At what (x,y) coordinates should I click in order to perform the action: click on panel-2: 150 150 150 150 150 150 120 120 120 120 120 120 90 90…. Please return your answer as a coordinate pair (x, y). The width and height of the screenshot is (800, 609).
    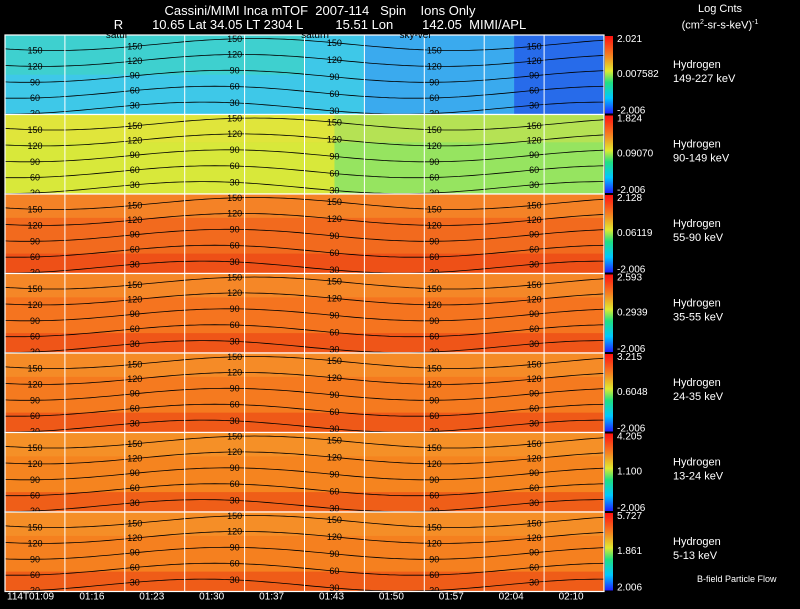
    Looking at the image, I should click on (367, 155).